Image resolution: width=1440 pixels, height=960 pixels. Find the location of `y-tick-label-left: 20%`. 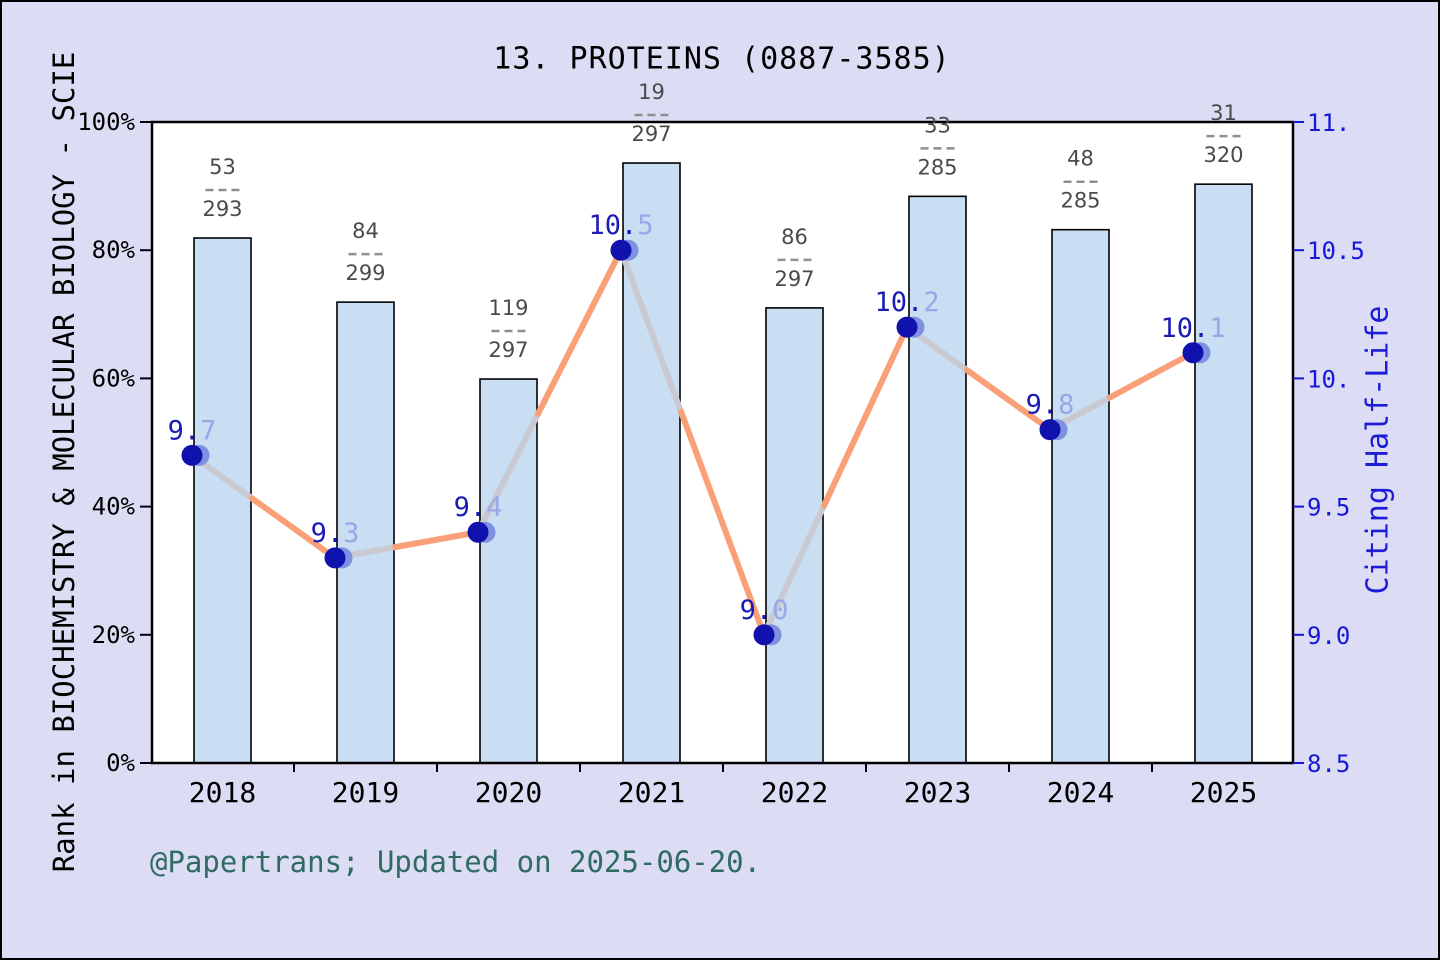

y-tick-label-left: 20% is located at coordinates (114, 635).